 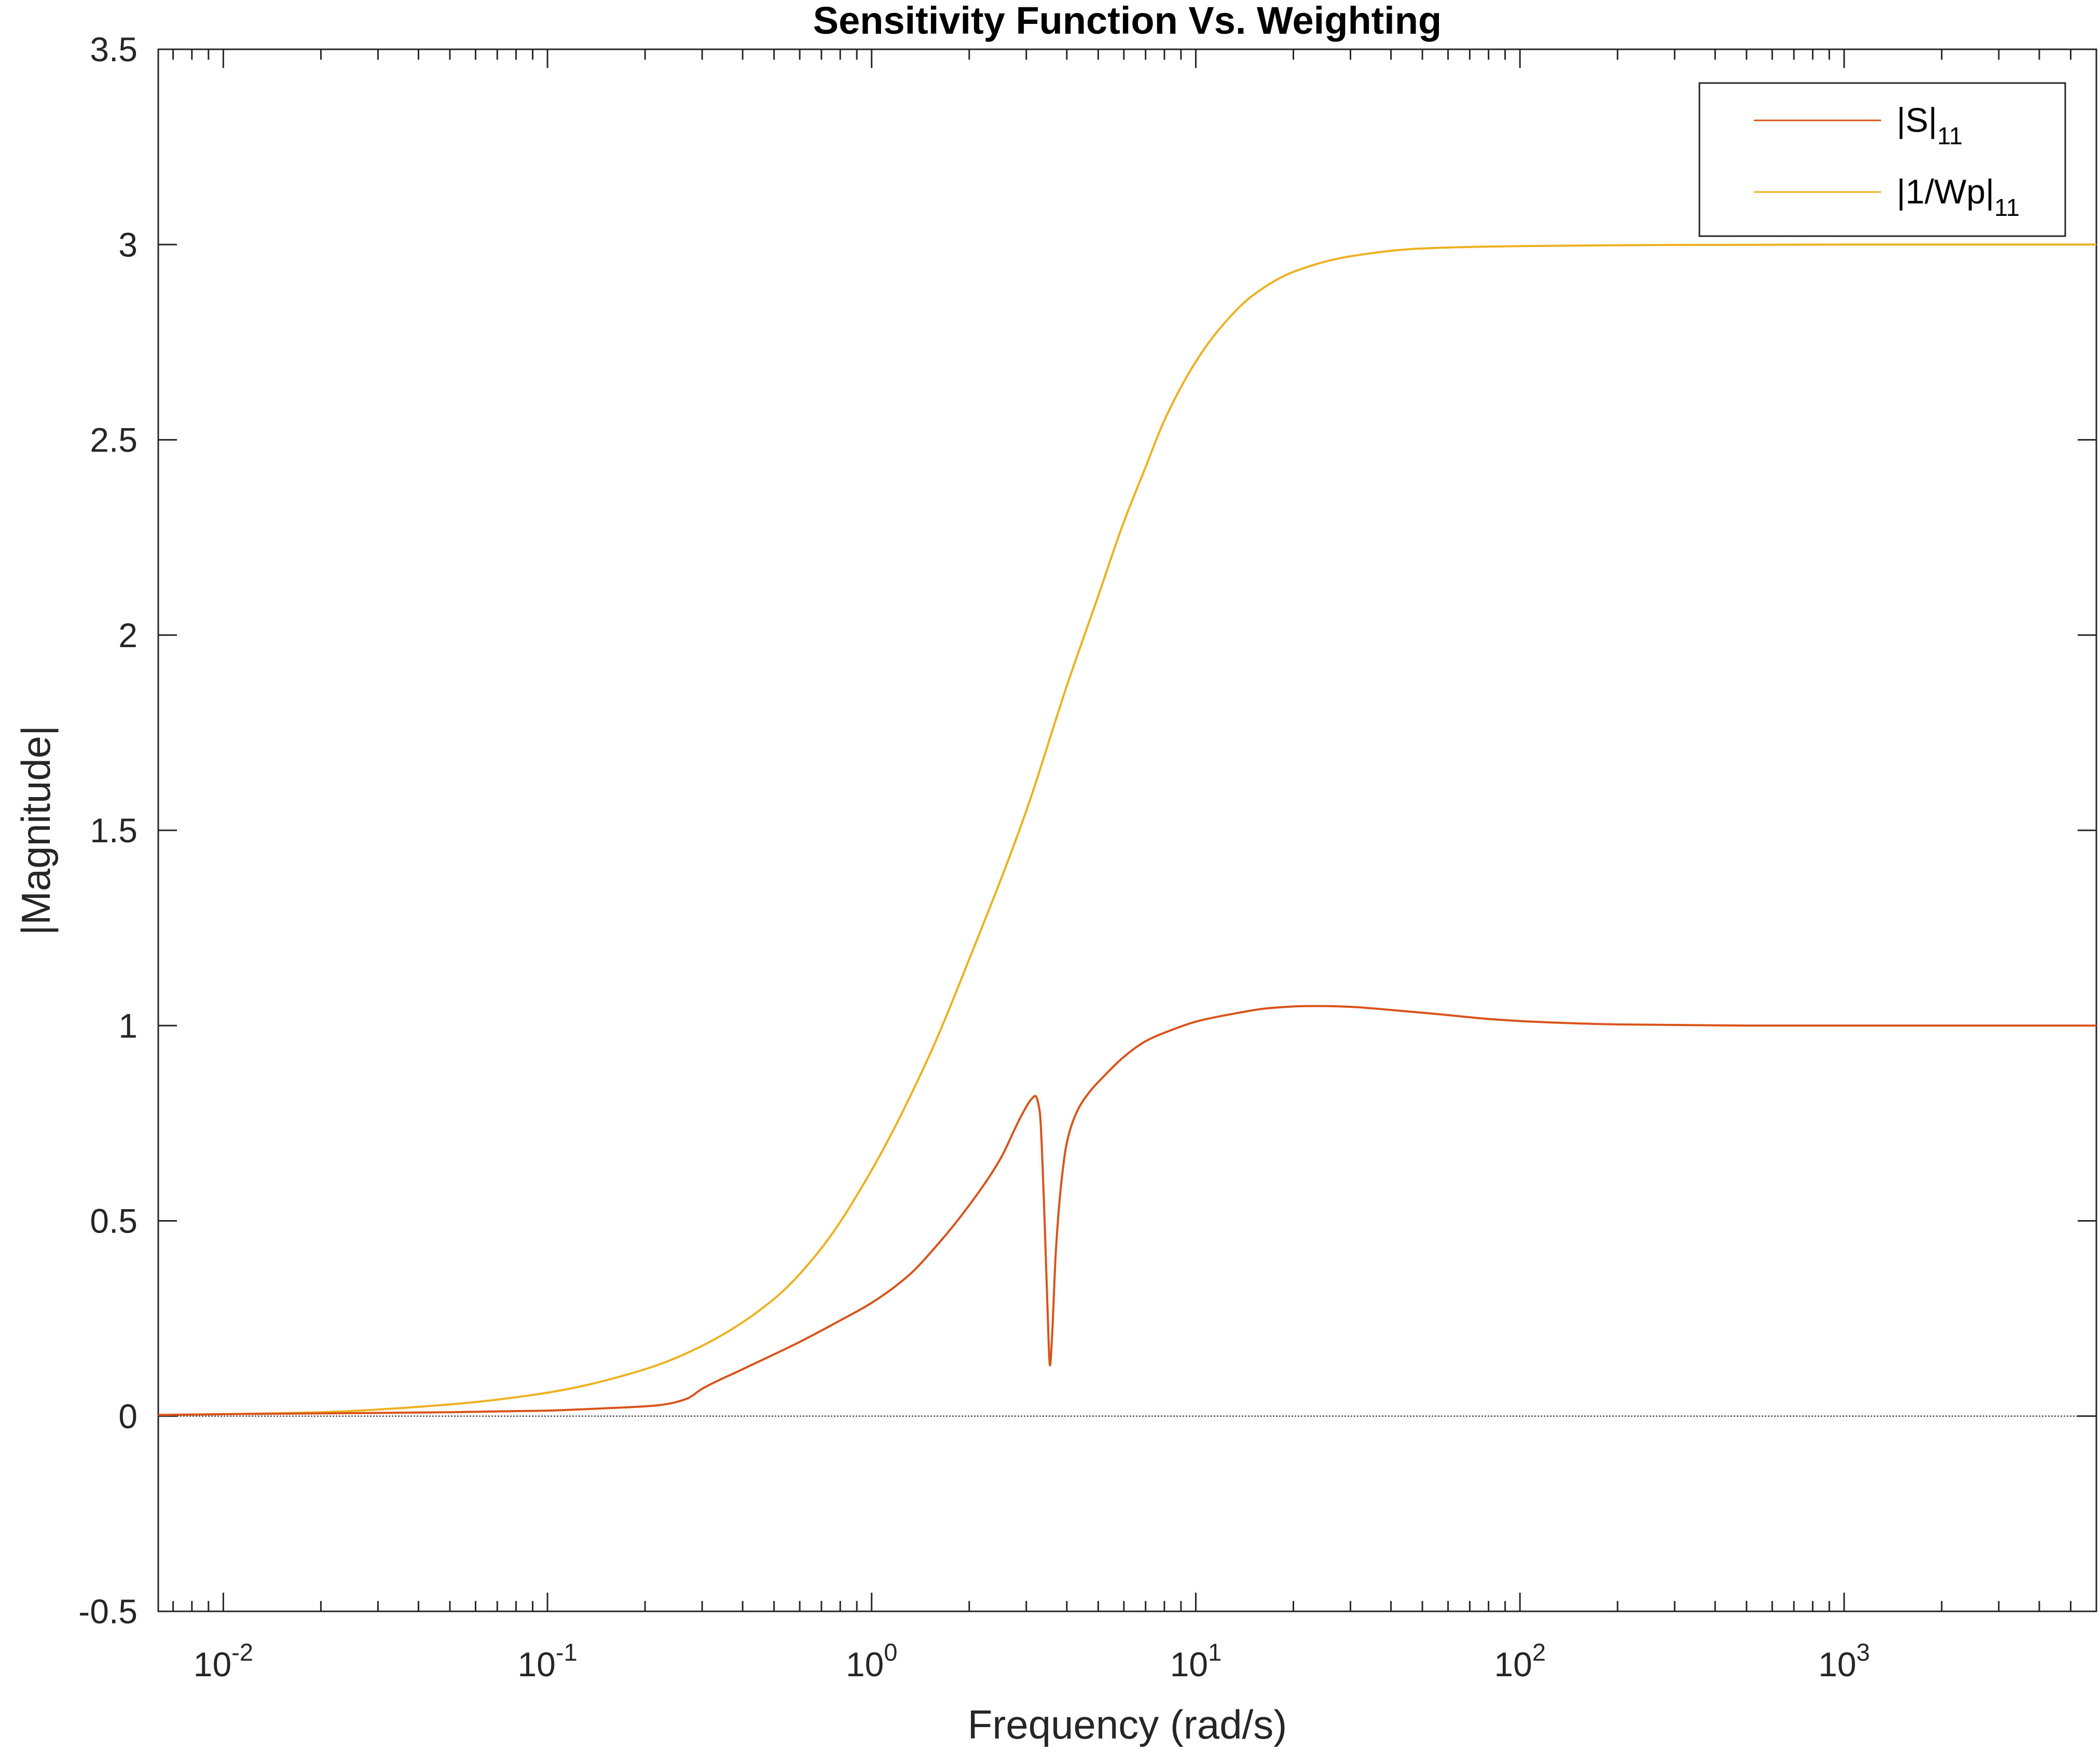 I want to click on y-tick-label: -0.5, so click(x=108, y=1611).